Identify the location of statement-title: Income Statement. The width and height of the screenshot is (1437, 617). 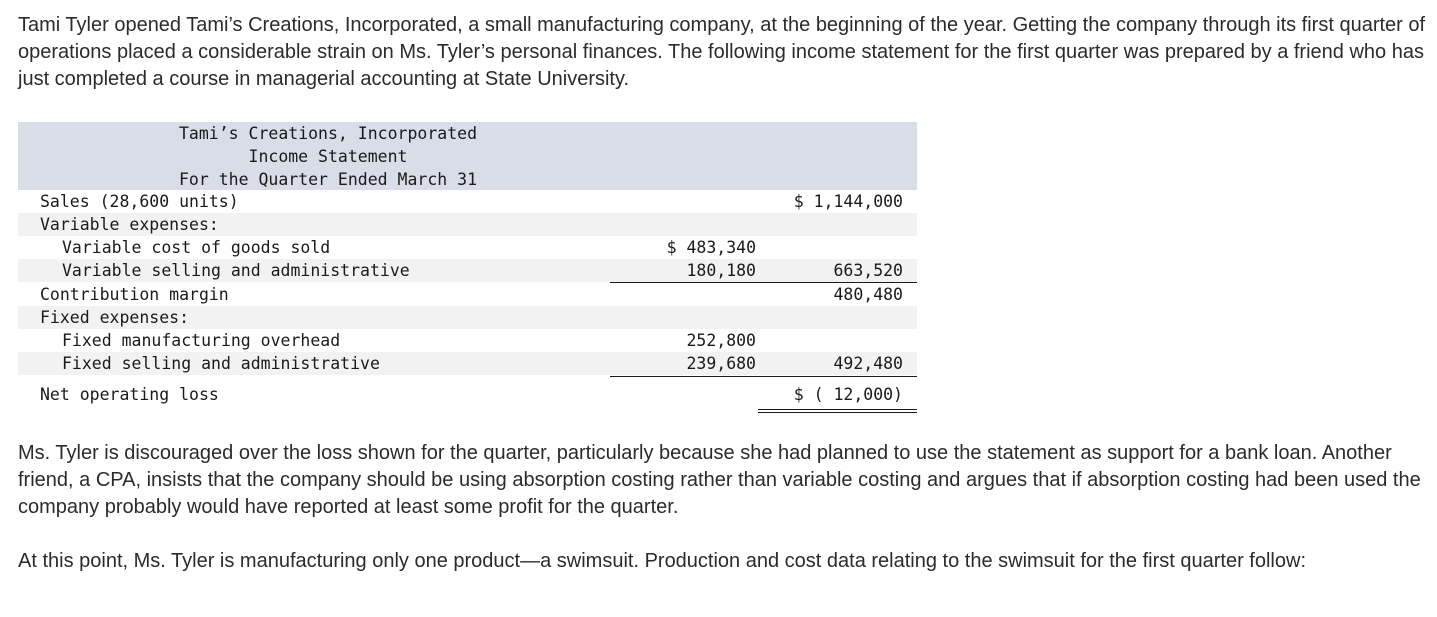
(328, 156).